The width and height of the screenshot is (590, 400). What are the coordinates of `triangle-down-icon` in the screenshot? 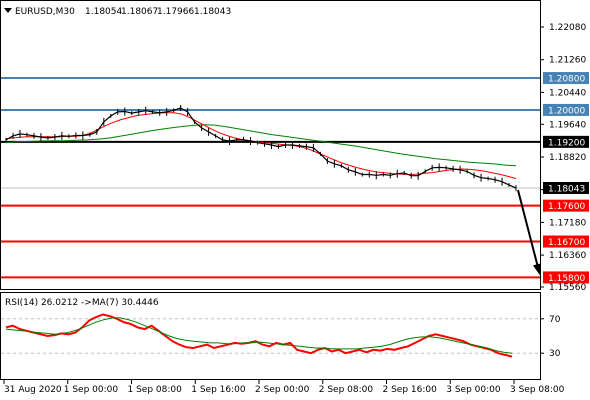 It's located at (8, 10).